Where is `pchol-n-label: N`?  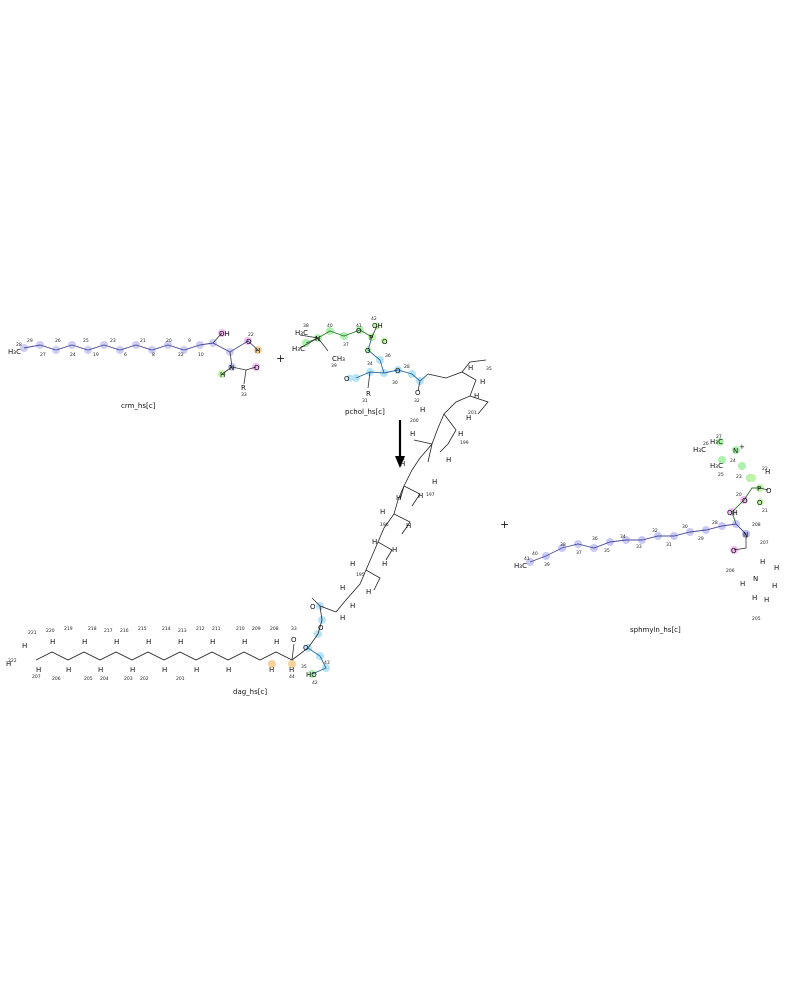 pchol-n-label: N is located at coordinates (317, 339).